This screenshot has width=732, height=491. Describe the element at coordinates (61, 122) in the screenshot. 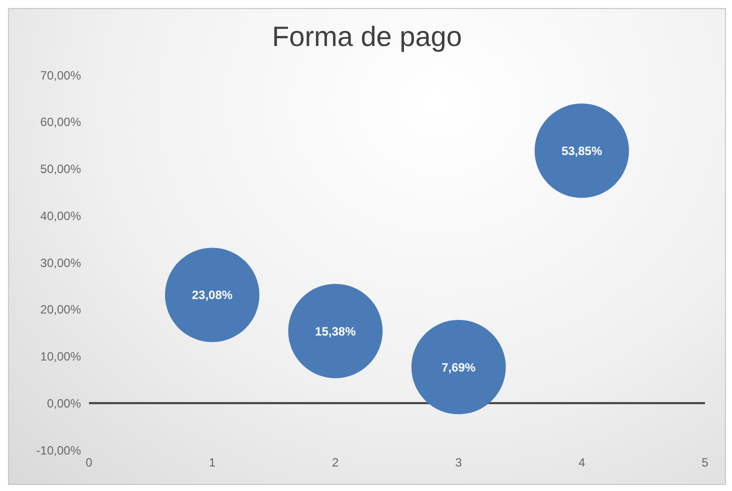

I see `y-tick-label: 60,00%` at that location.